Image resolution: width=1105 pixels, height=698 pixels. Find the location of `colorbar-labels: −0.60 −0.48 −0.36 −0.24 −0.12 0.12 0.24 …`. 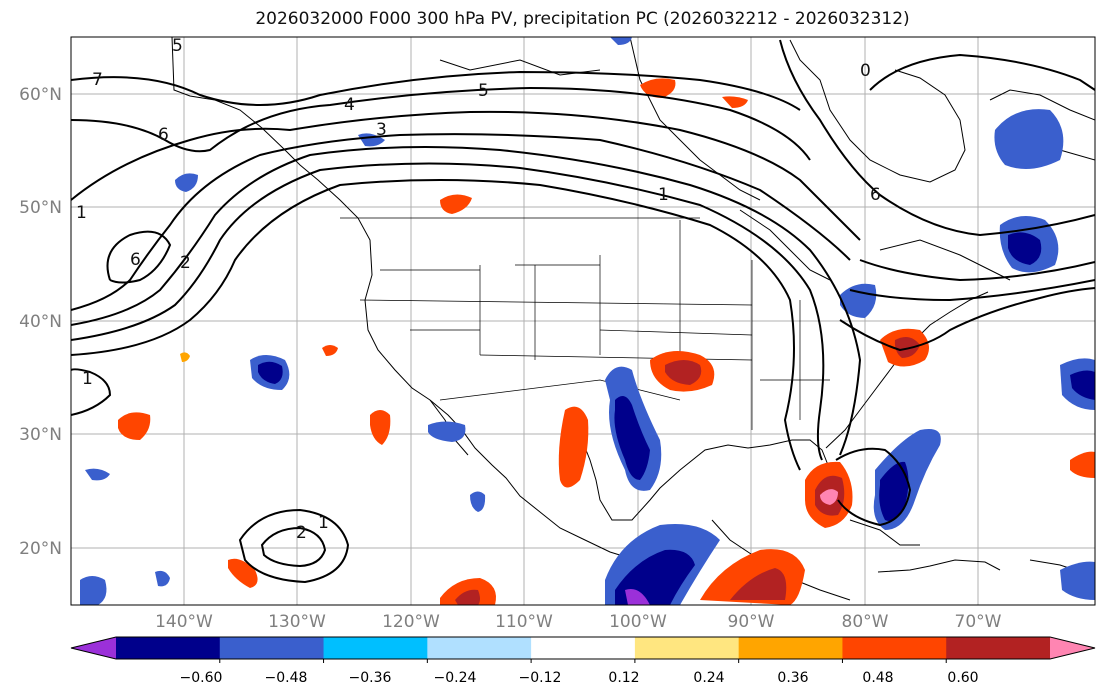

colorbar-labels: −0.60 −0.48 −0.36 −0.24 −0.12 0.12 0.24 … is located at coordinates (579, 678).